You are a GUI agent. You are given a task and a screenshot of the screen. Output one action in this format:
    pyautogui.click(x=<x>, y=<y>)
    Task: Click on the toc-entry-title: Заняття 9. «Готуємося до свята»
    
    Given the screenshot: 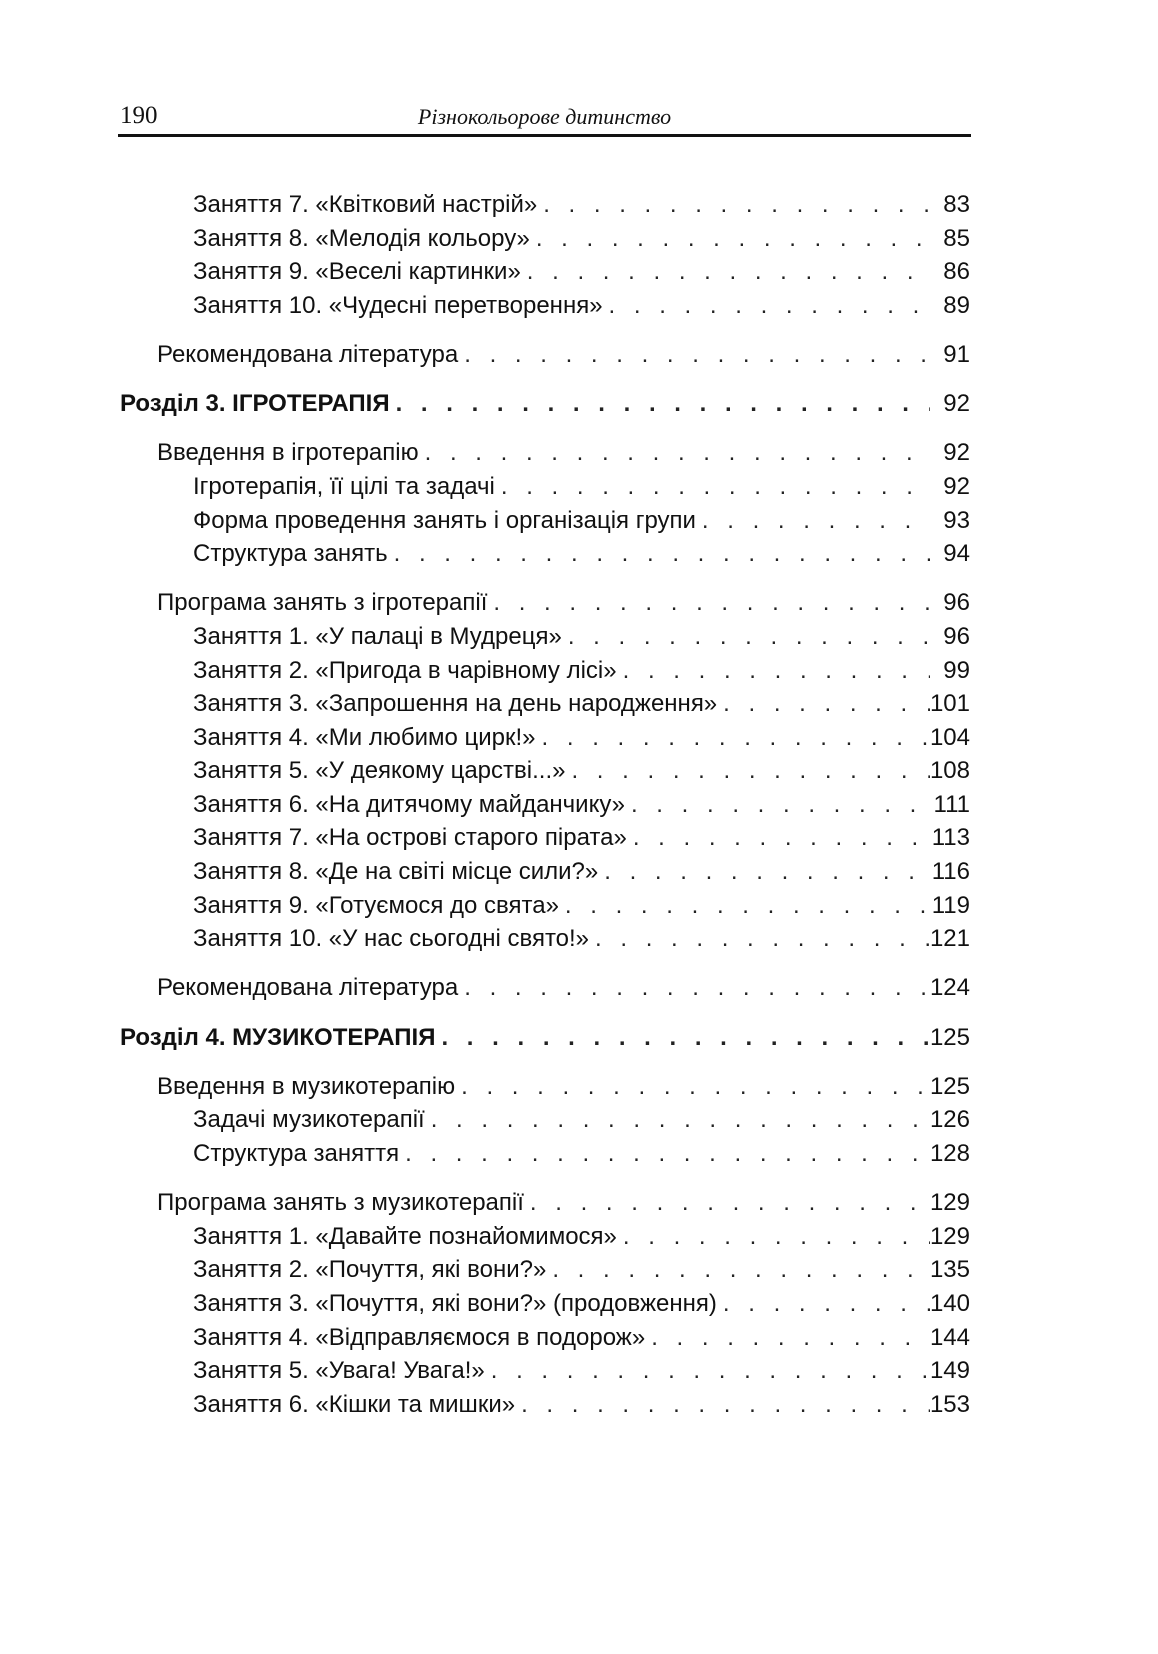 What is the action you would take?
    pyautogui.click(x=376, y=905)
    